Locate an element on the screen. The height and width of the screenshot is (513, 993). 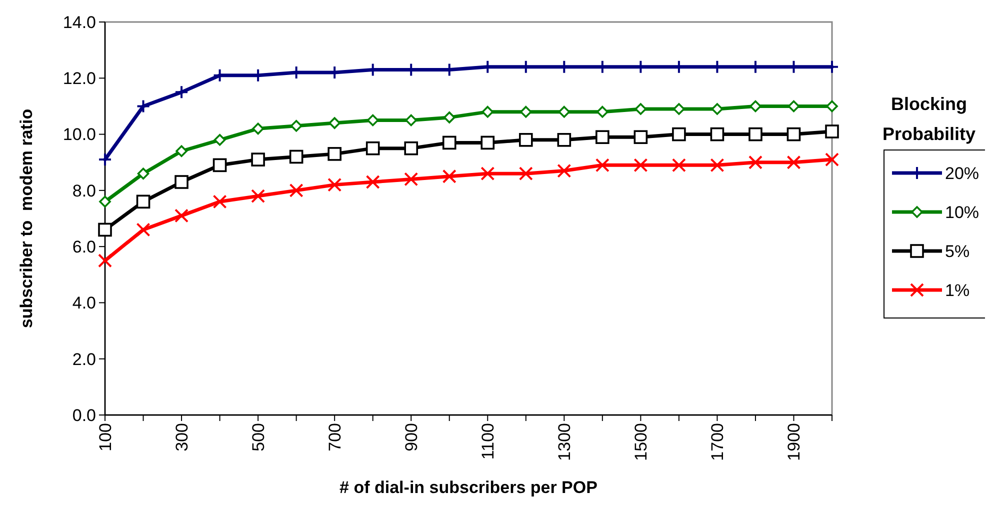
y-tick-label: 8.0 is located at coordinates (84, 190).